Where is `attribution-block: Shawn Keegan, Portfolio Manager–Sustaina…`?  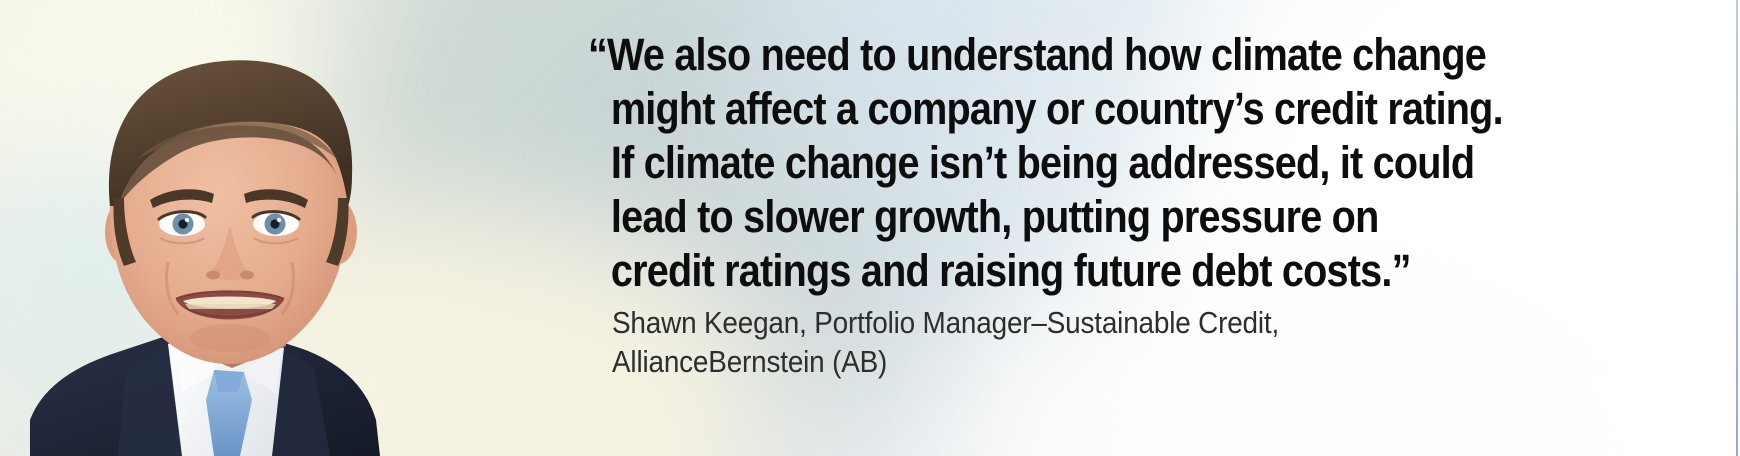 attribution-block: Shawn Keegan, Portfolio Manager–Sustaina… is located at coordinates (1112, 342).